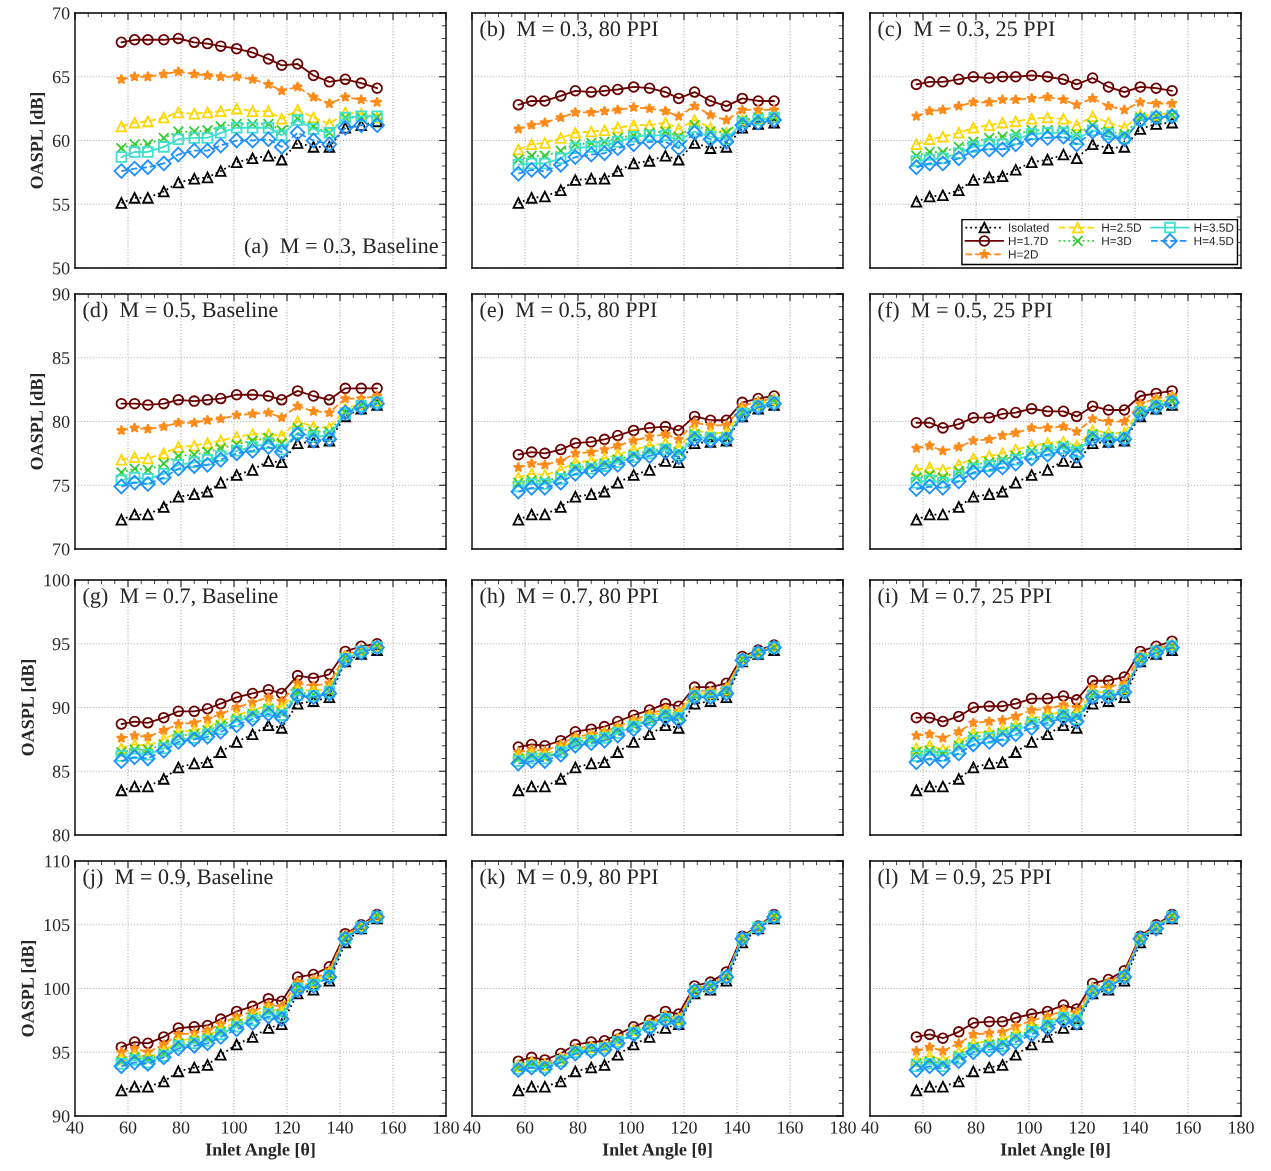 This screenshot has height=1171, width=1271. I want to click on chart-title: (j) M = 0.9, Baseline, so click(178, 878).